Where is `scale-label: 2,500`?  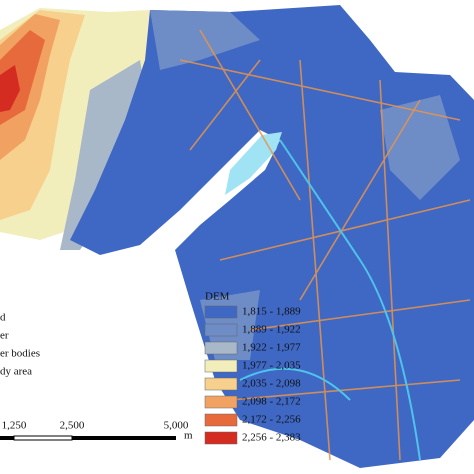
scale-label: 2,500 is located at coordinates (72, 426).